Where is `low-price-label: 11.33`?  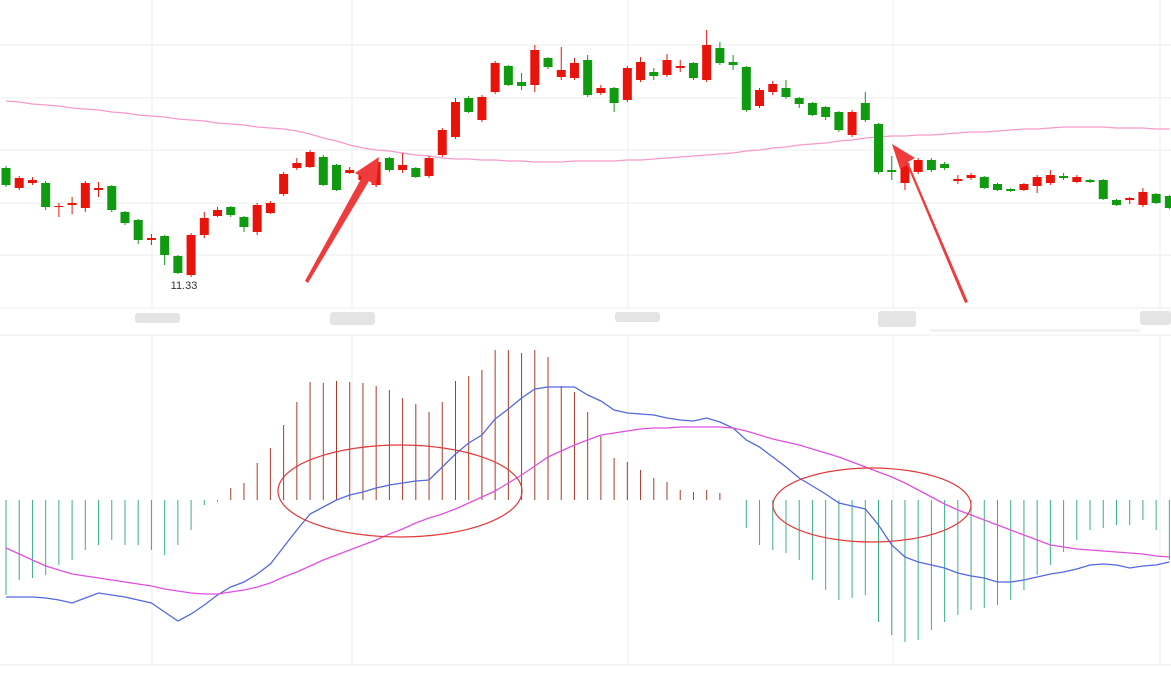
low-price-label: 11.33 is located at coordinates (184, 286).